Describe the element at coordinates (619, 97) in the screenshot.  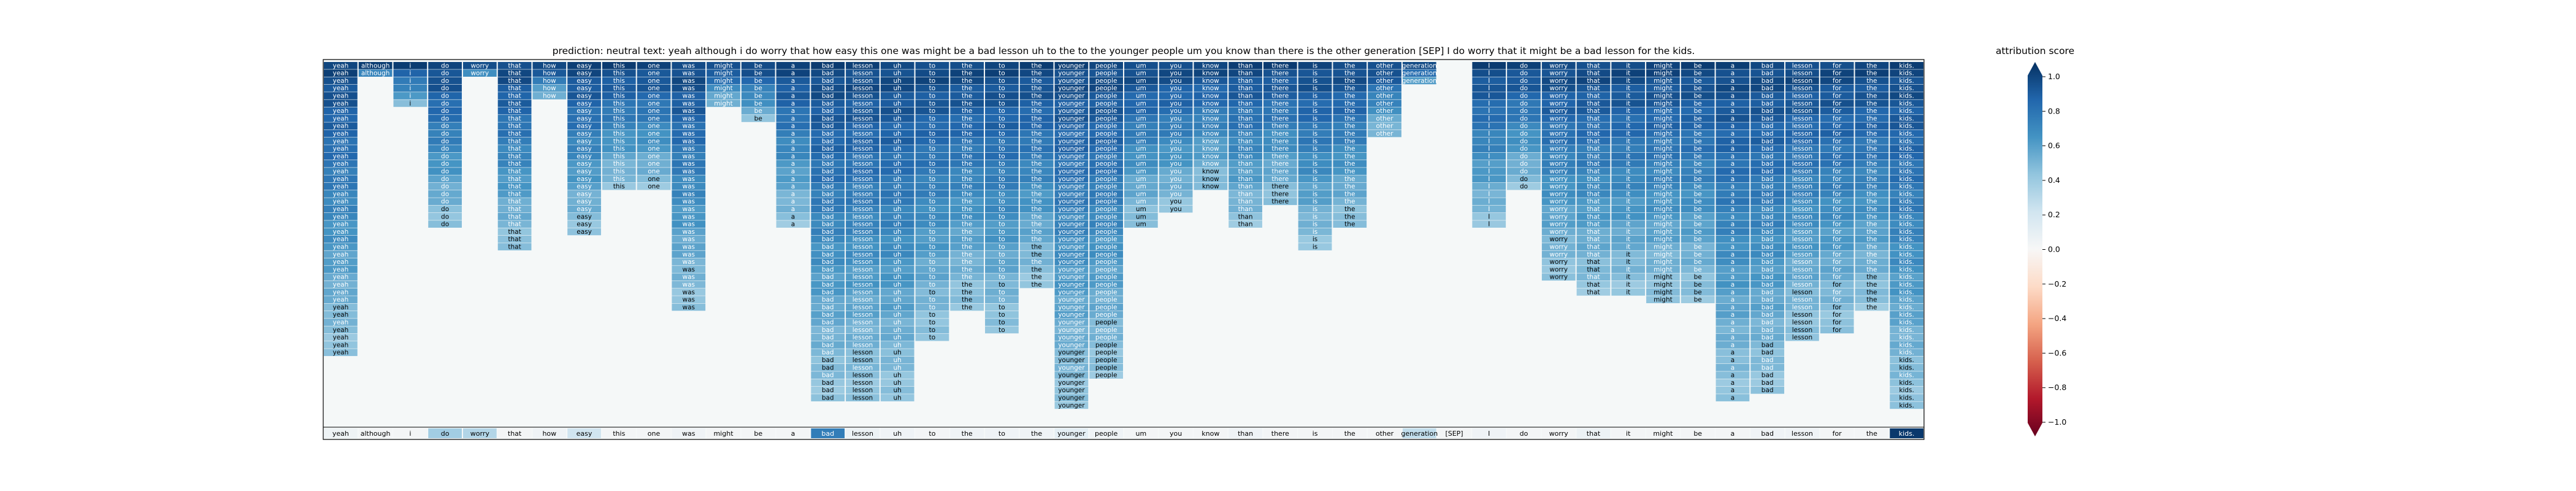
I see `cell-token-label: this` at that location.